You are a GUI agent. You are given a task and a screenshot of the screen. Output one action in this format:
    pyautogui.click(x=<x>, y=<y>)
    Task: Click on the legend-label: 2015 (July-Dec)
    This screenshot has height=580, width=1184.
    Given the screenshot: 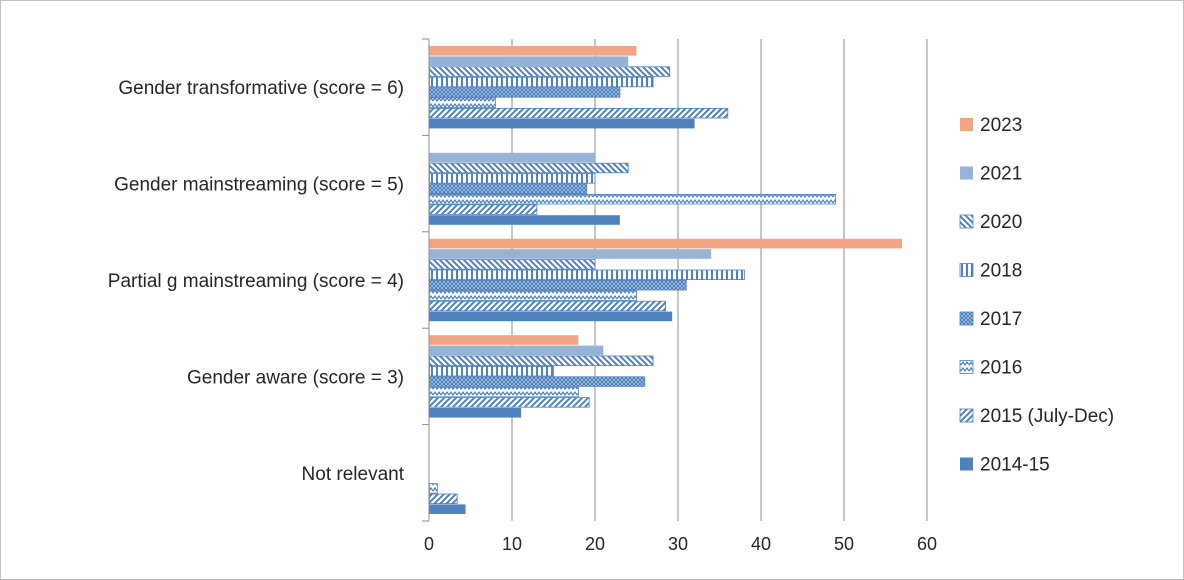 What is the action you would take?
    pyautogui.click(x=1047, y=416)
    